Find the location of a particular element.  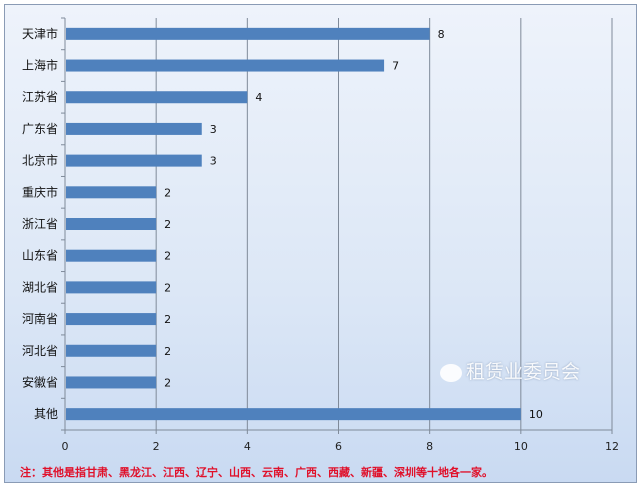

x-tick-label: 4 is located at coordinates (247, 446).